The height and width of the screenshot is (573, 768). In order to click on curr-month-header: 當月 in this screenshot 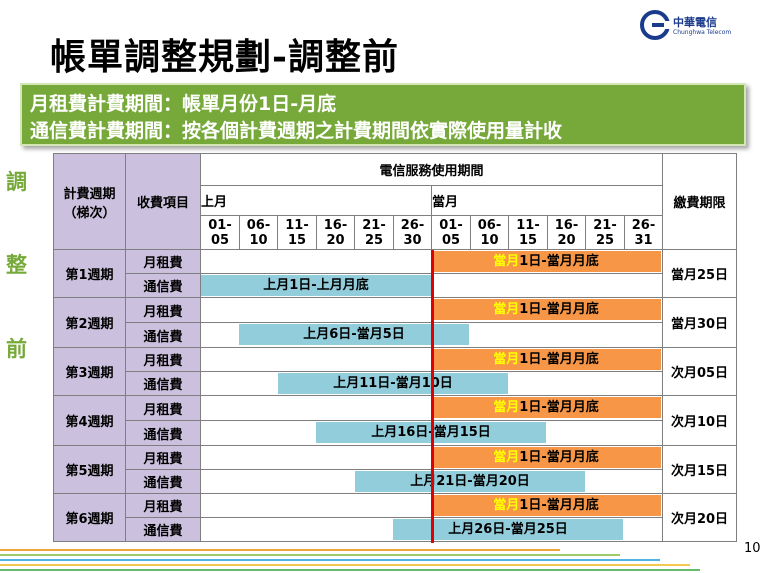, I will do `click(547, 200)`.